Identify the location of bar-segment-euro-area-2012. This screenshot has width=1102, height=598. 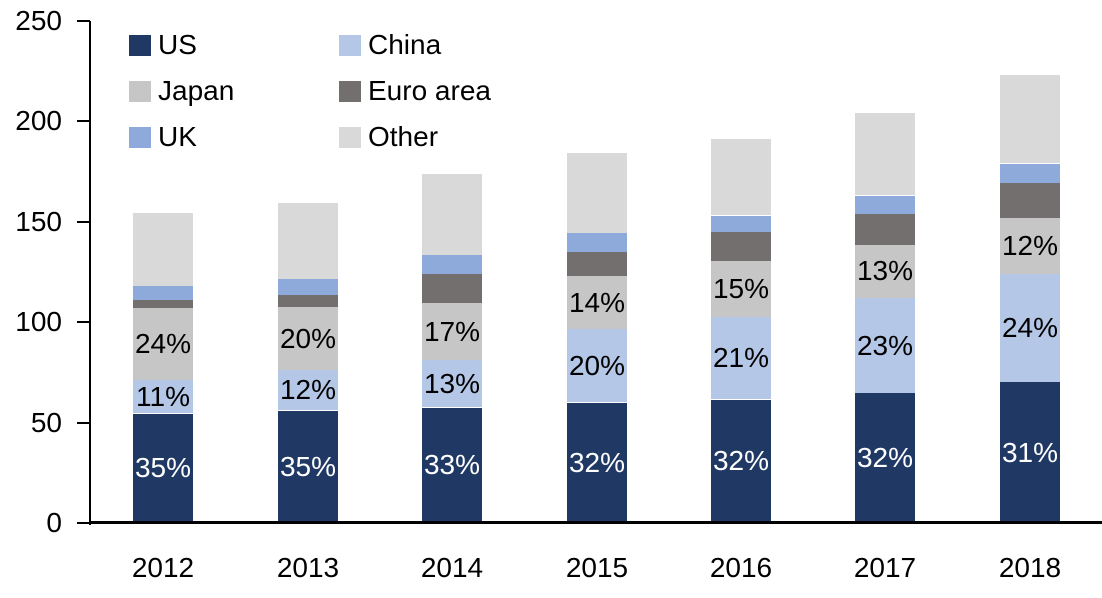
(163, 304).